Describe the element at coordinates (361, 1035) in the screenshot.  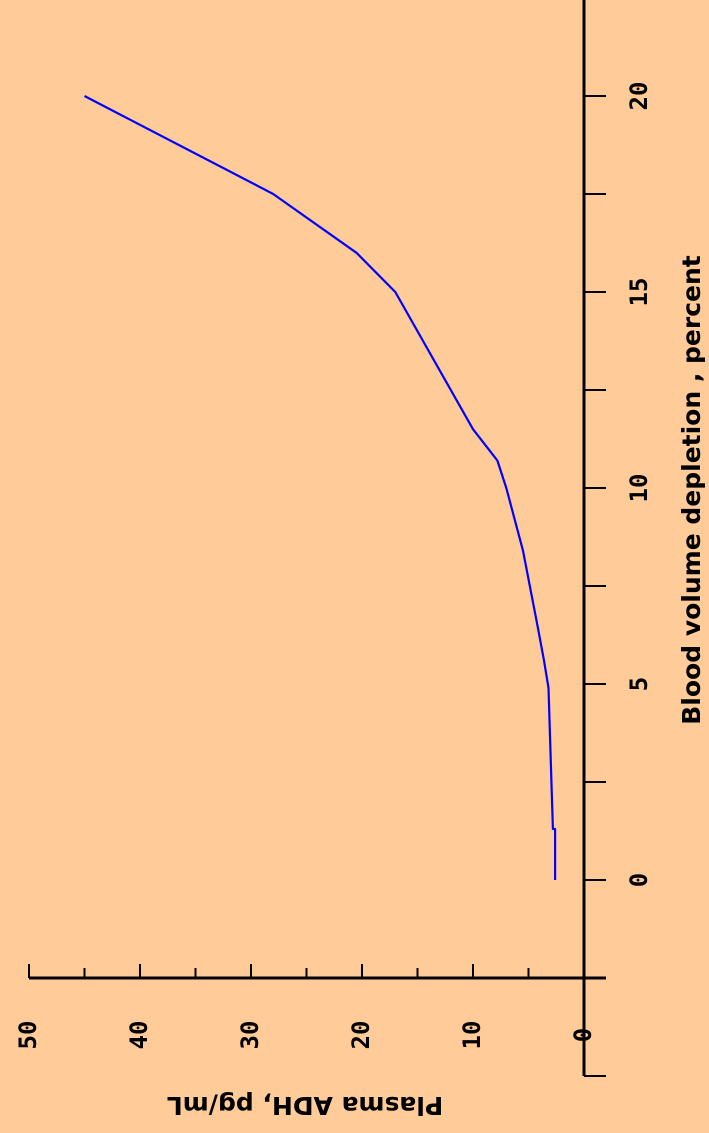
I see `y-tick-label: 20` at that location.